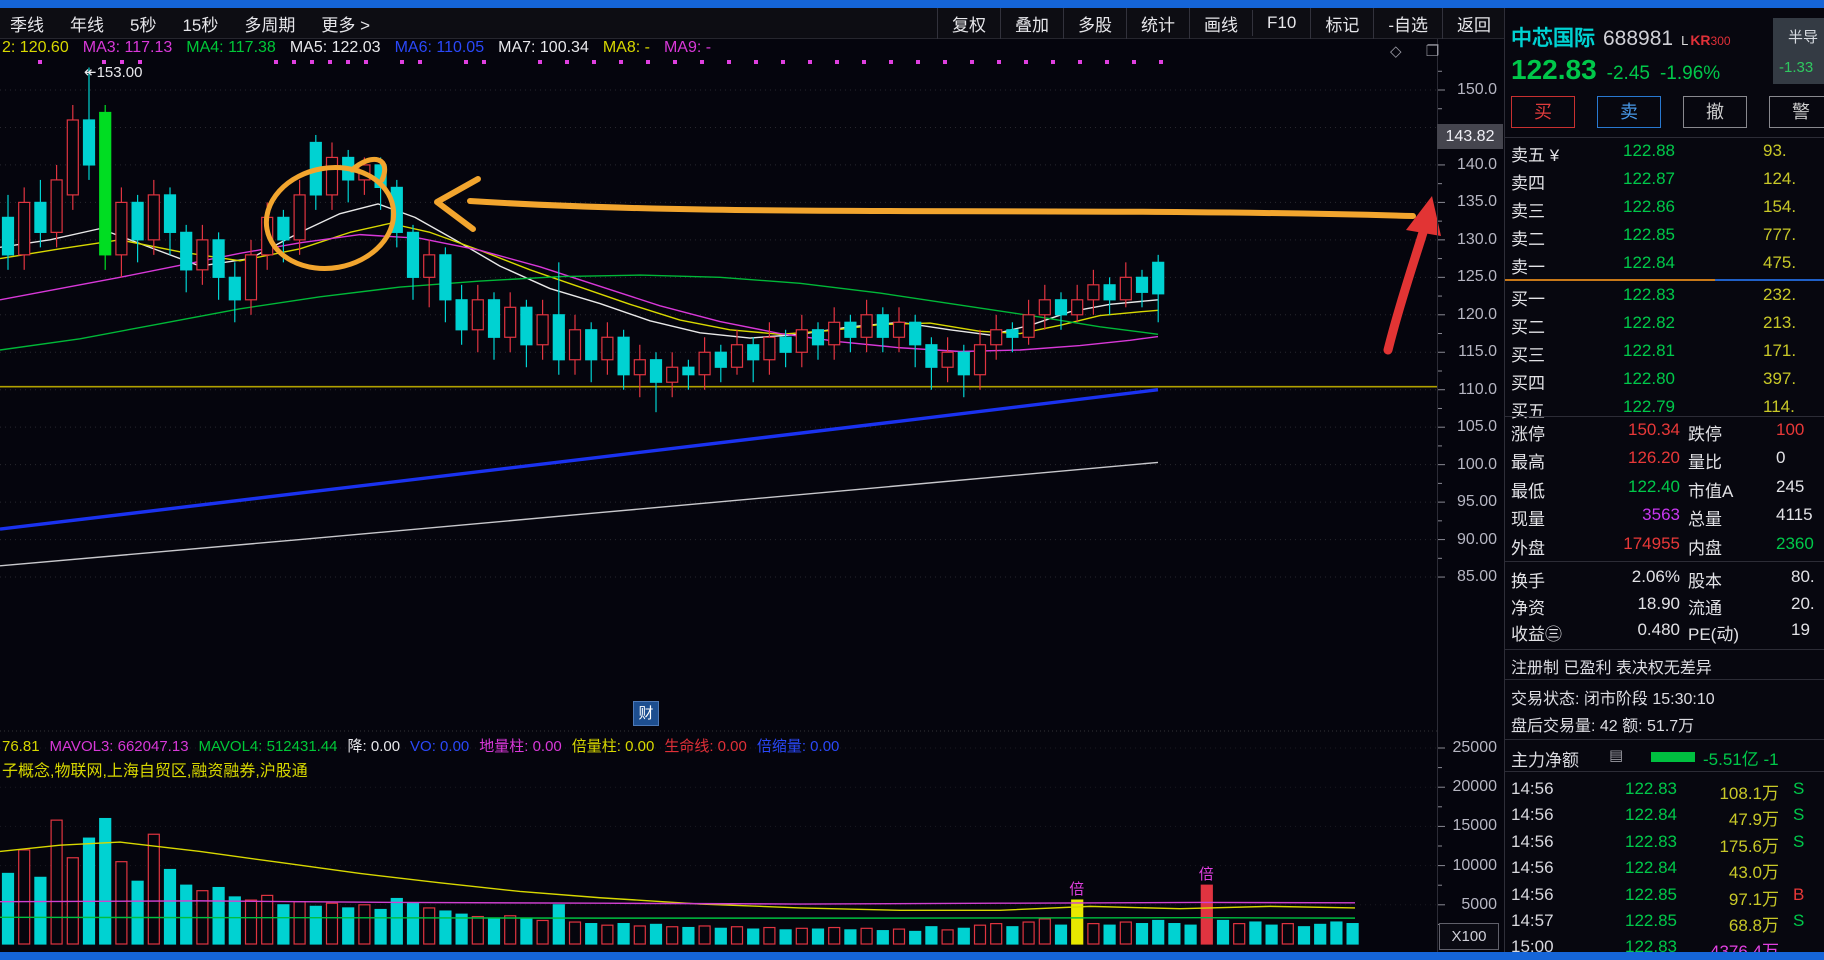 Image resolution: width=1824 pixels, height=960 pixels. What do you see at coordinates (1790, 486) in the screenshot?
I see `stat-value-市值A: 245` at bounding box center [1790, 486].